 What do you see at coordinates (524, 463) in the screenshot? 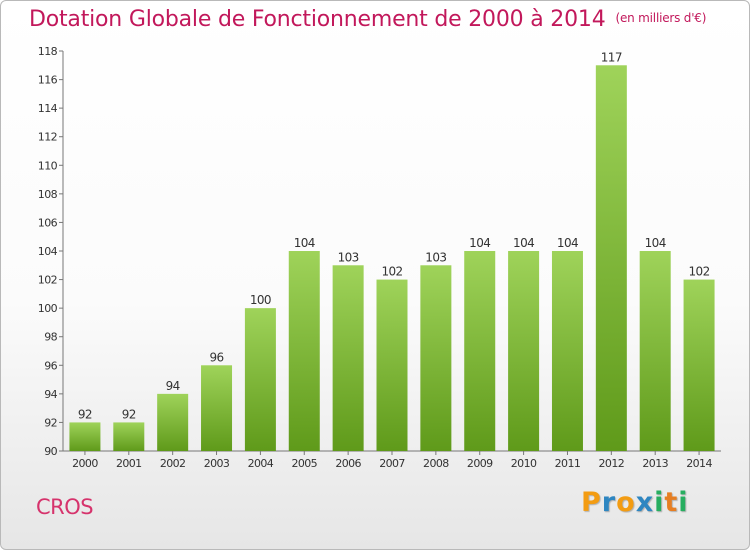
I see `x-tick-label: 2010` at bounding box center [524, 463].